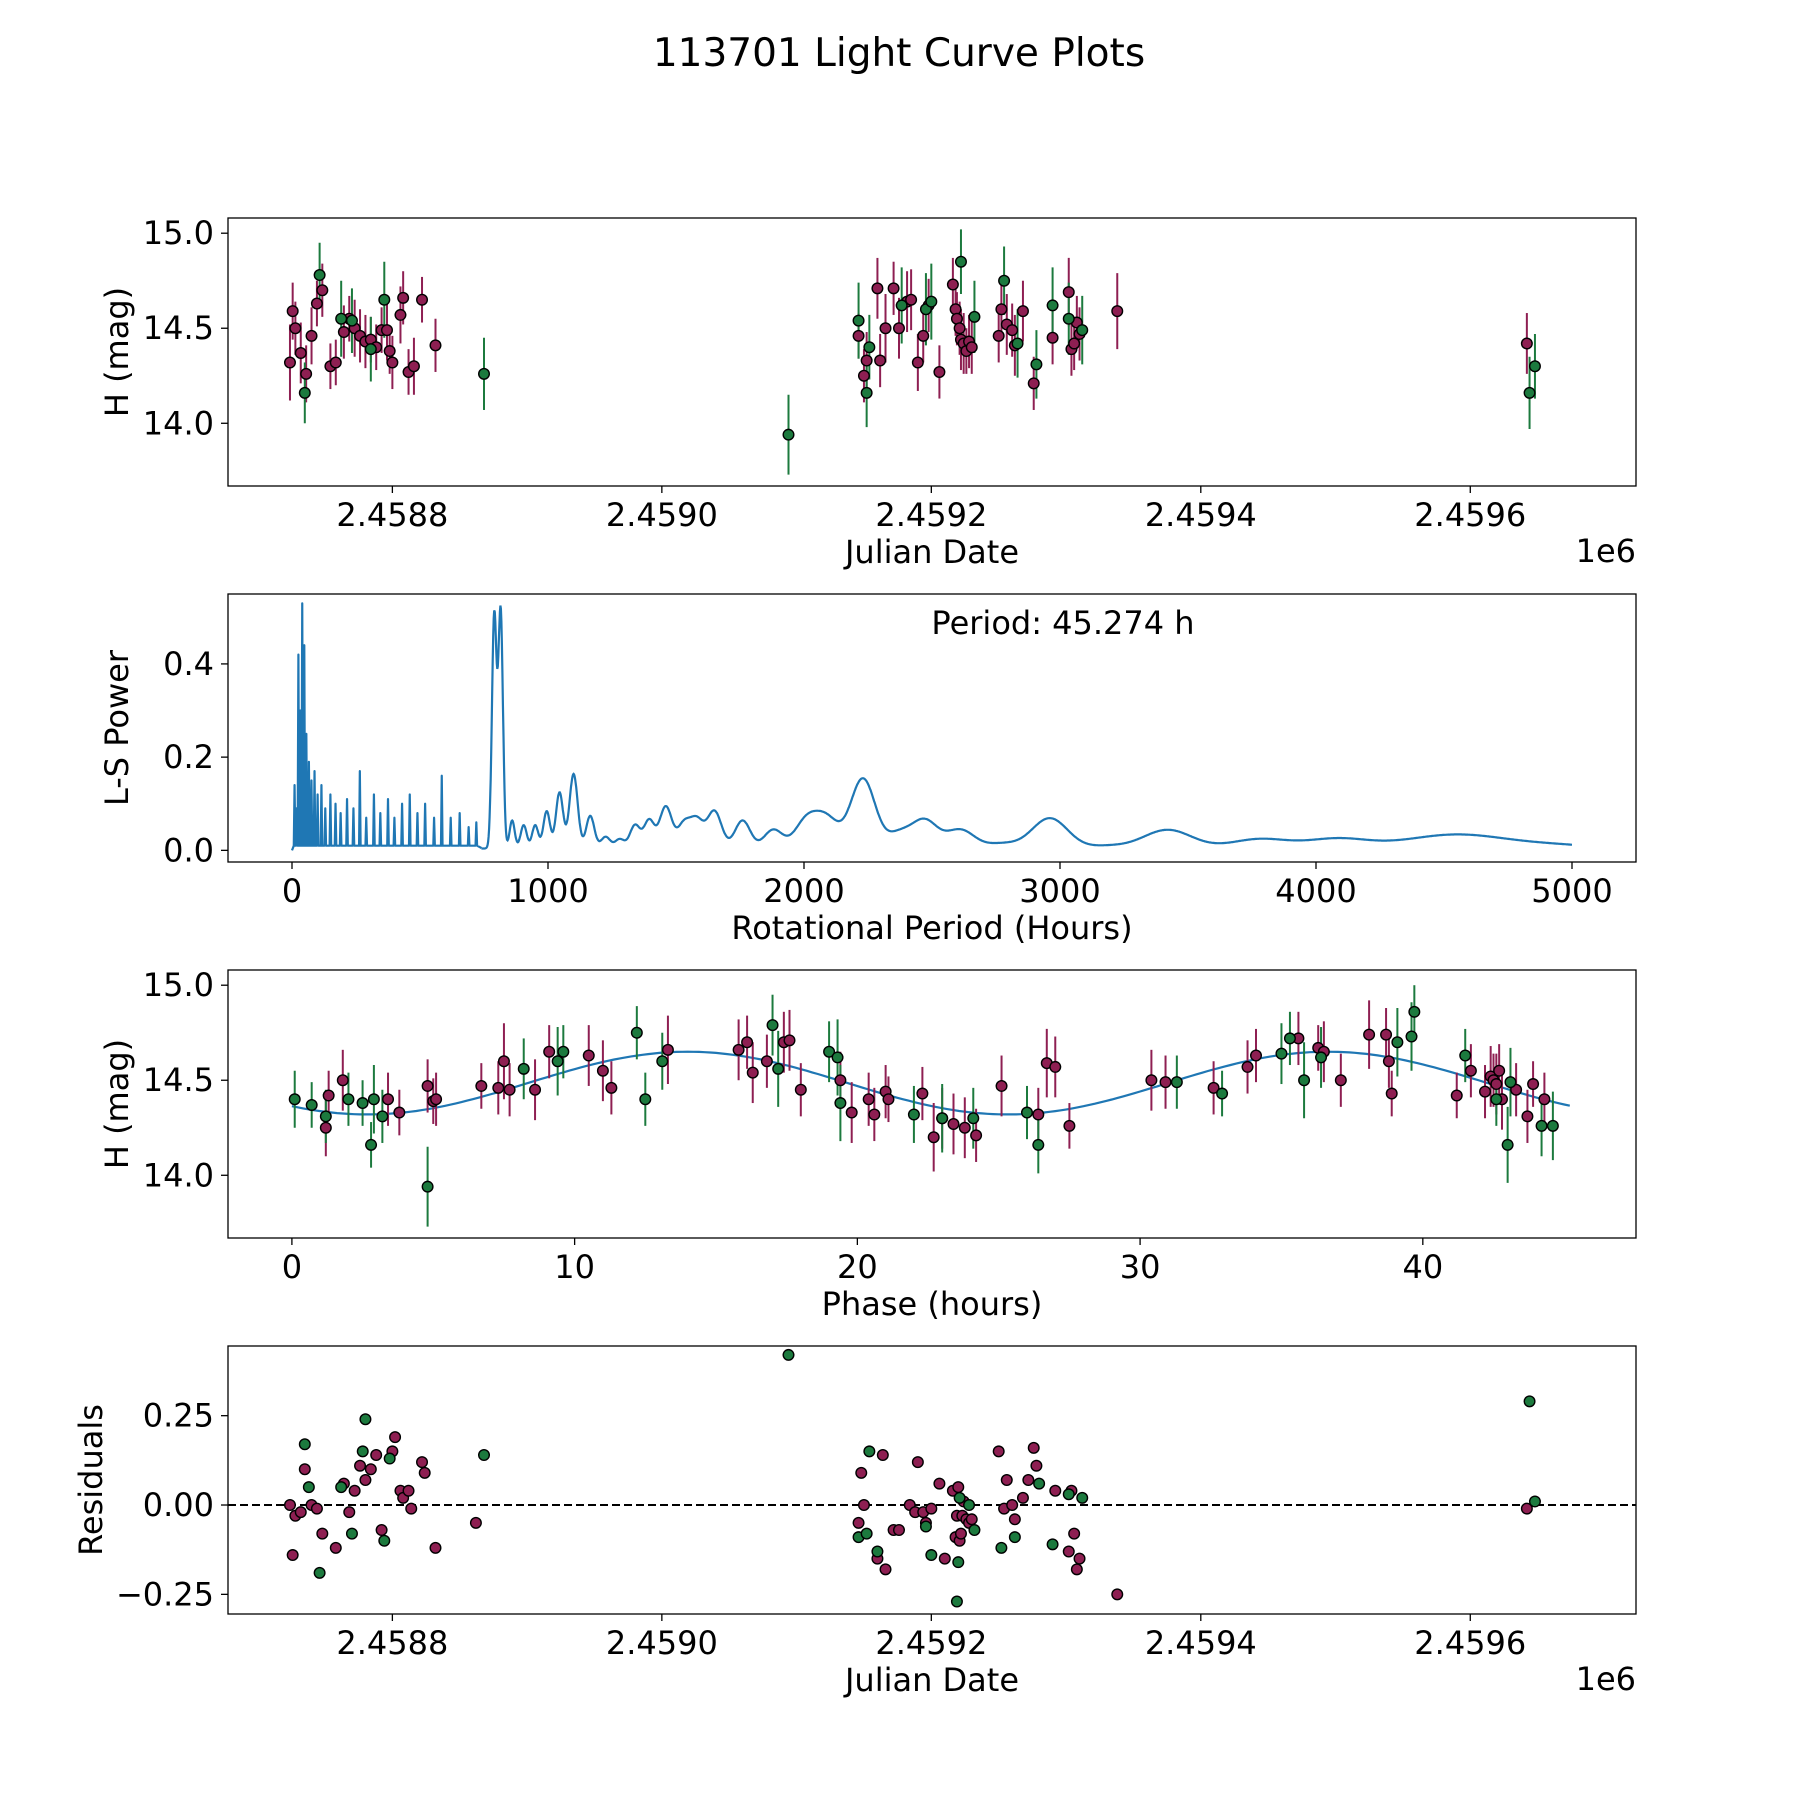 The image size is (1800, 1800). I want to click on x-offset-label: 1e6, so click(1606, 551).